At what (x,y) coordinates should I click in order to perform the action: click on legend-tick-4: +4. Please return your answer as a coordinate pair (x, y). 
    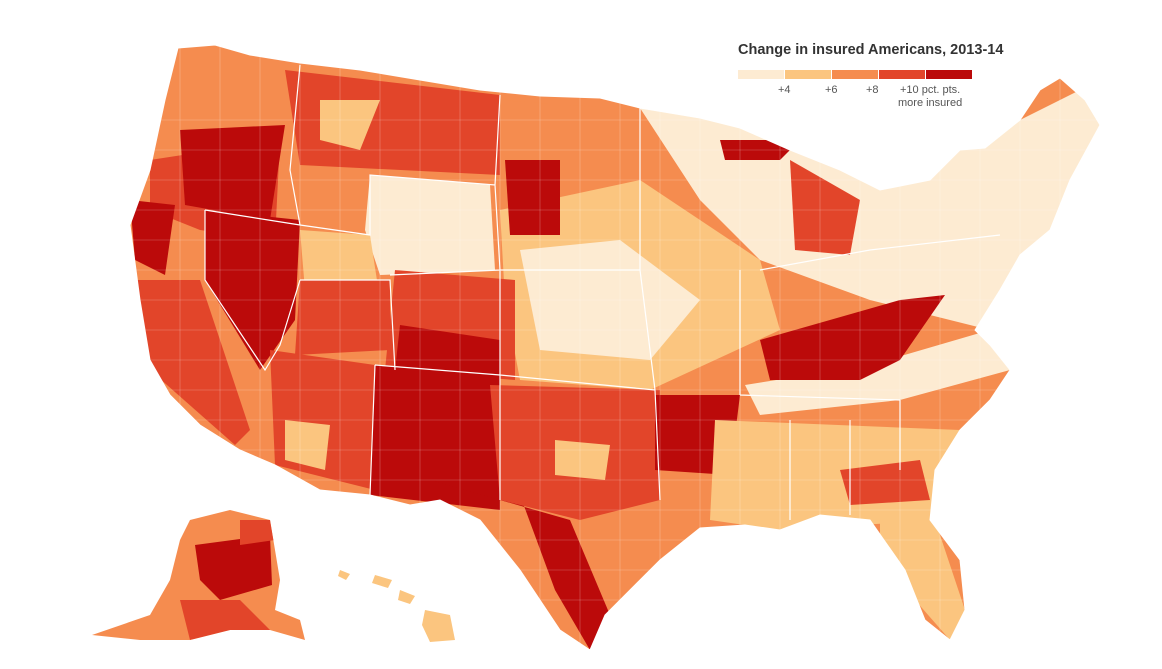
    Looking at the image, I should click on (784, 90).